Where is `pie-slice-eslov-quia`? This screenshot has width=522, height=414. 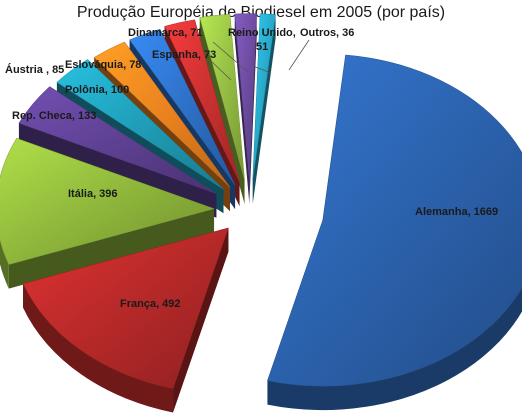
pie-slice-eslov-quia is located at coordinates (182, 107).